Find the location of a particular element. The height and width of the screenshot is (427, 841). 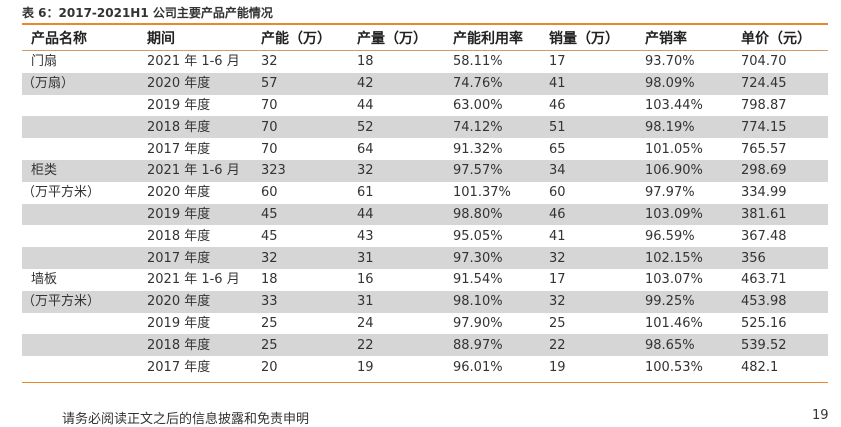

capacity-cell: 25 is located at coordinates (300, 345).